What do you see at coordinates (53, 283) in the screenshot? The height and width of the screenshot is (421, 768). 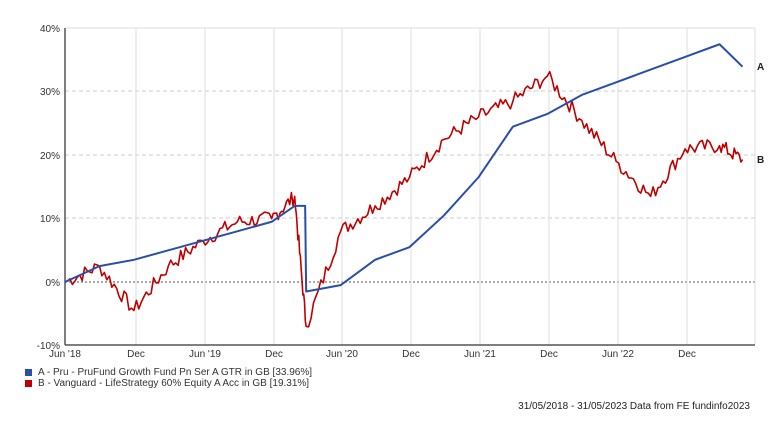 I see `y-tick: 0%` at bounding box center [53, 283].